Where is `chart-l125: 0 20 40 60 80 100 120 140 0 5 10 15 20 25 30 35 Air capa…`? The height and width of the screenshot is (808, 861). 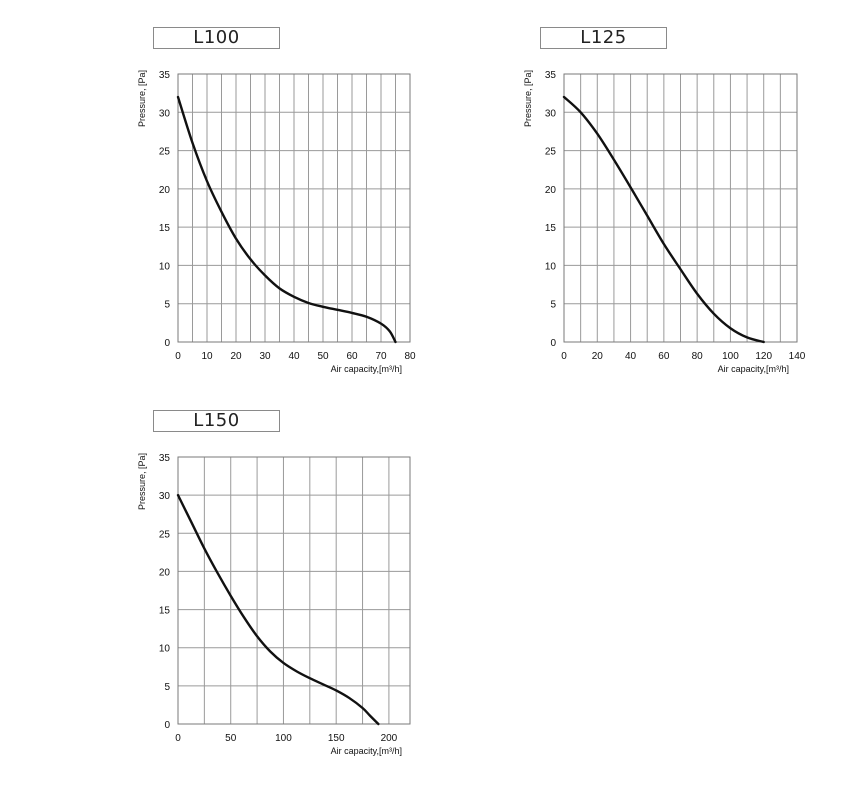 chart-l125: 0 20 40 60 80 100 120 140 0 5 10 15 20 25 30 35 Air capa… is located at coordinates (664, 222).